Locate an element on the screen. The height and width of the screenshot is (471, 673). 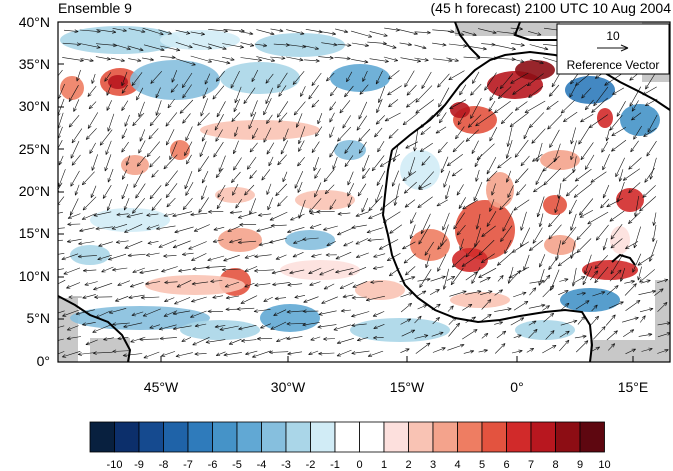
lat-tick-label: 10°N is located at coordinates (34, 276).